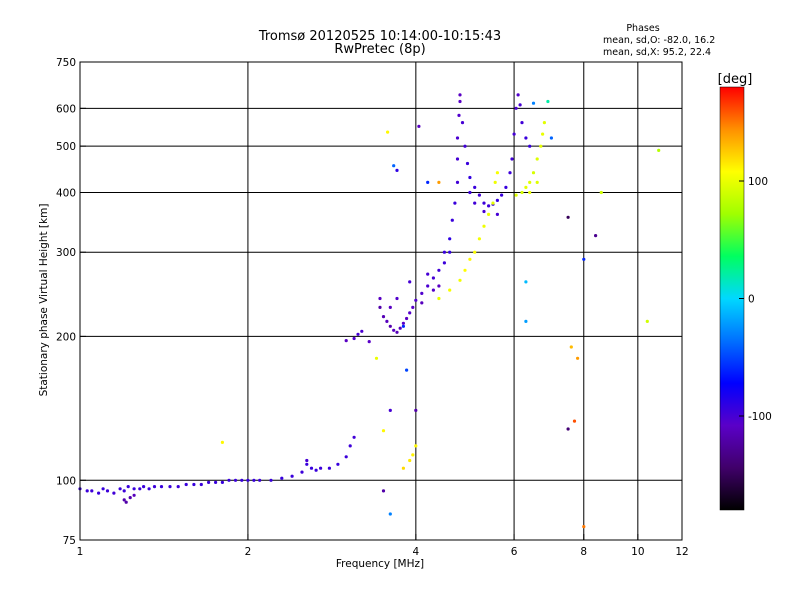  I want to click on colorbar-ticks: 100 0 -100, so click(755, 299).